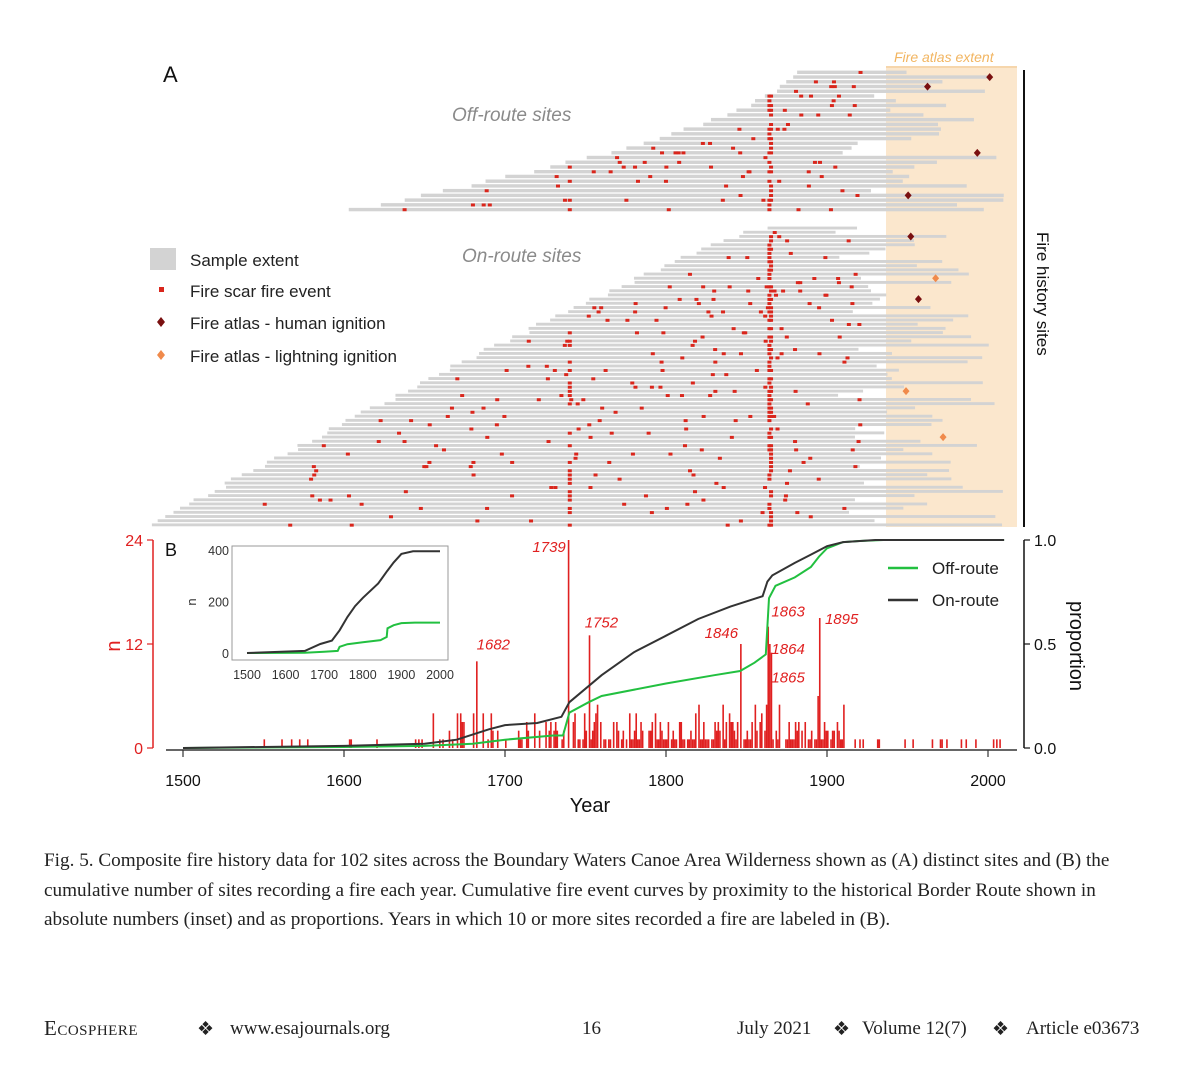 The height and width of the screenshot is (1091, 1200). Describe the element at coordinates (549, 547) in the screenshot. I see `labeled-year-1739: 1739` at that location.